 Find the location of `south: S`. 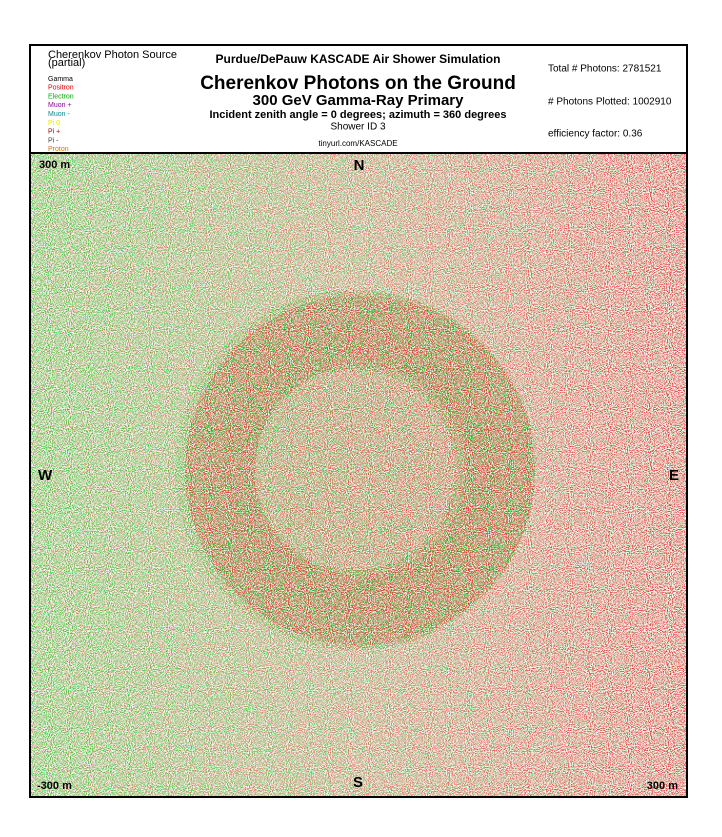

south: S is located at coordinates (358, 782).